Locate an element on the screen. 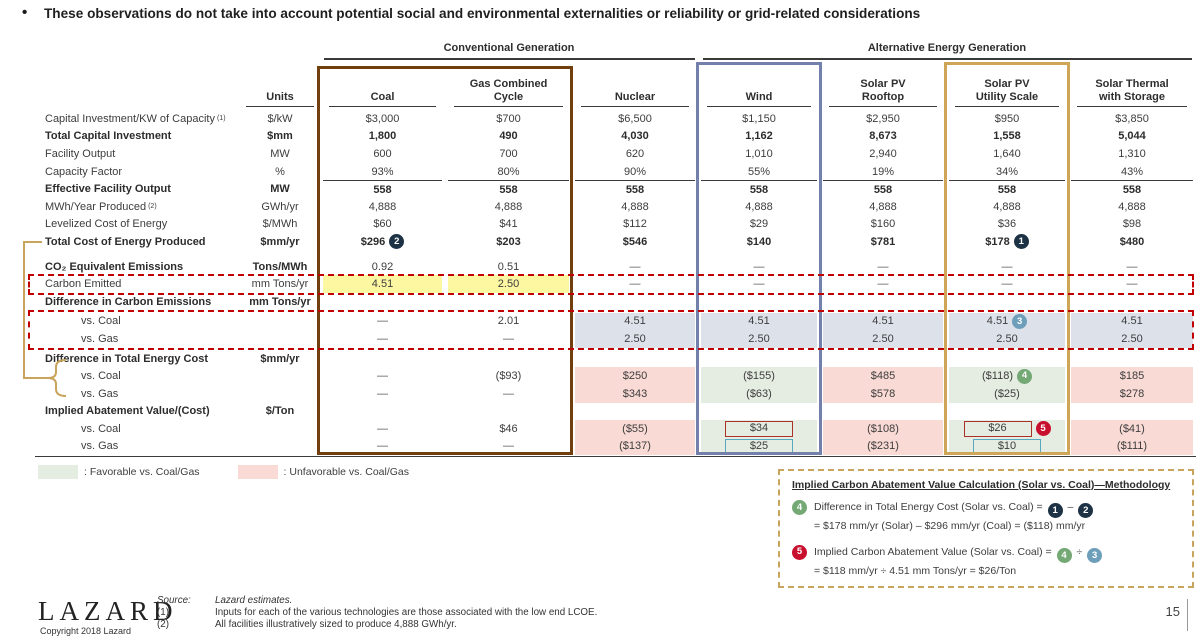  value-cell-bg: $3,000 is located at coordinates (382, 119).